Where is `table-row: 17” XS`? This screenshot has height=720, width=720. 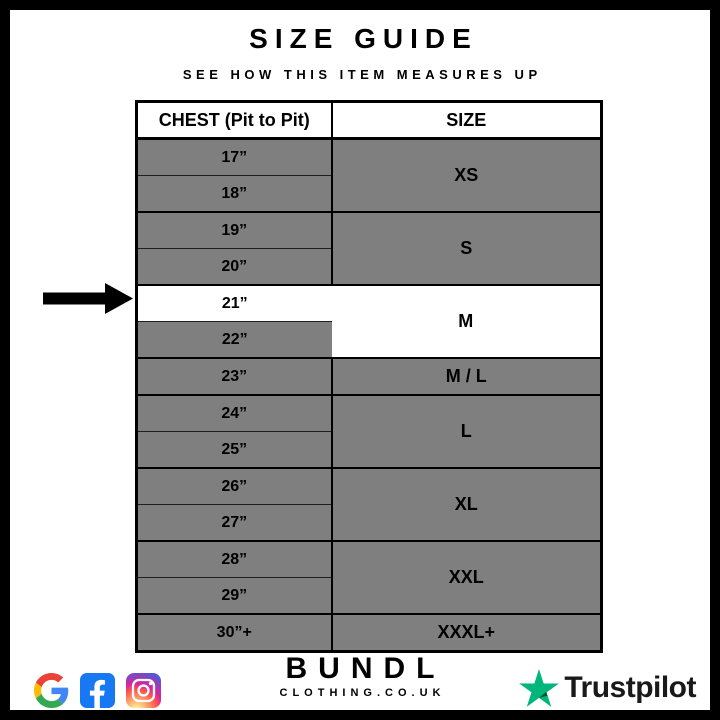
table-row: 17” XS is located at coordinates (369, 175).